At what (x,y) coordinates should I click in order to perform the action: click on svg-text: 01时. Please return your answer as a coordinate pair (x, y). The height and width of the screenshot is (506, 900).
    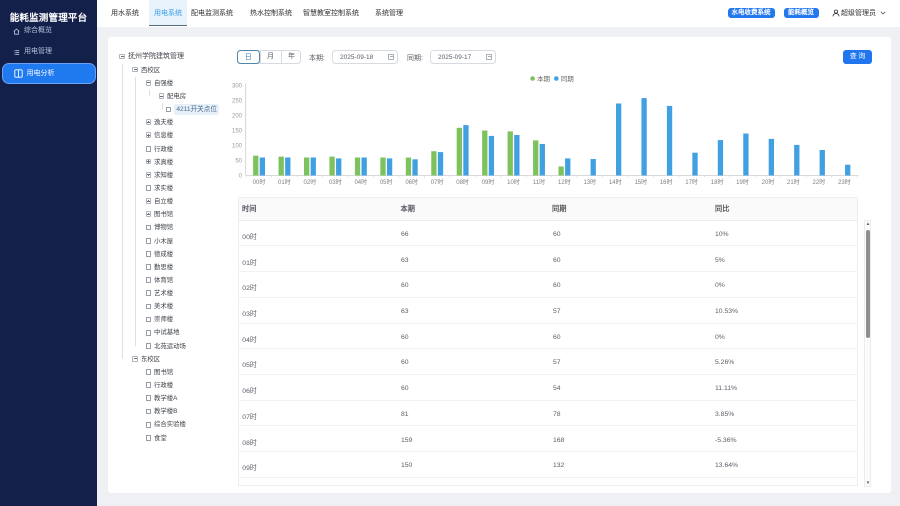
    Looking at the image, I should click on (284, 182).